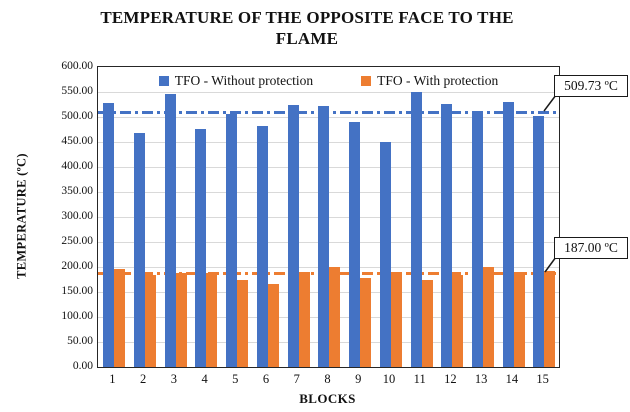 The width and height of the screenshot is (630, 412). I want to click on legend-item-with-protection: TFO - With protection, so click(429, 81).